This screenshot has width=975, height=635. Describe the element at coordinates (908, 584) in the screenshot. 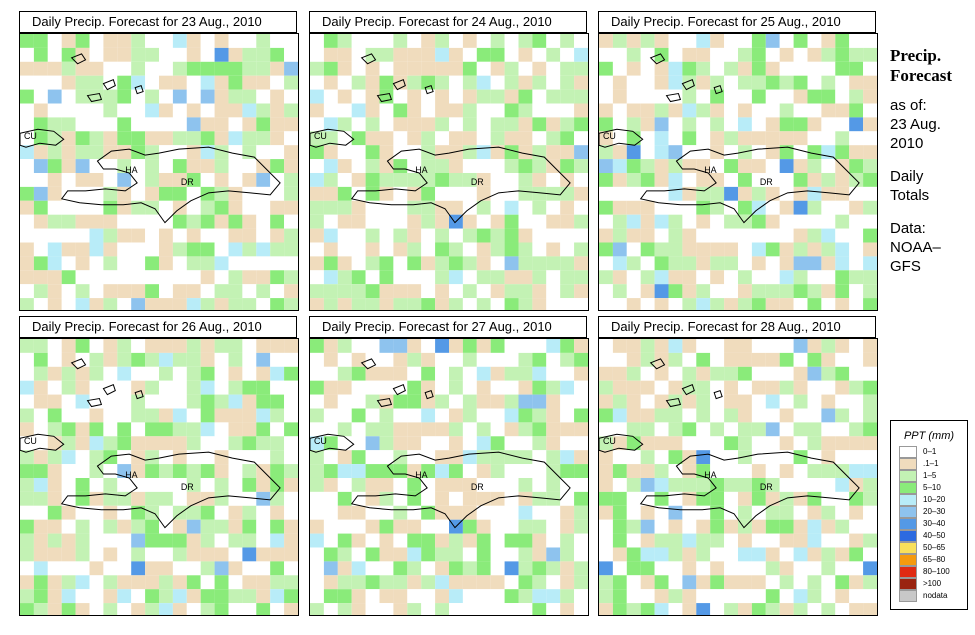

I see `legend-swatch` at that location.